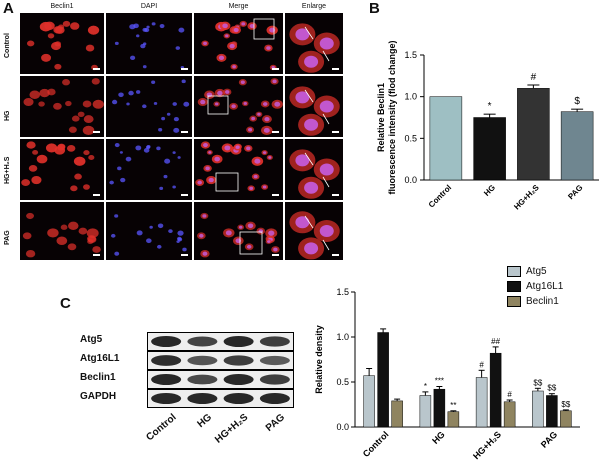 The height and width of the screenshot is (470, 609). What do you see at coordinates (220, 398) in the screenshot?
I see `blot-strip-gapdh` at bounding box center [220, 398].